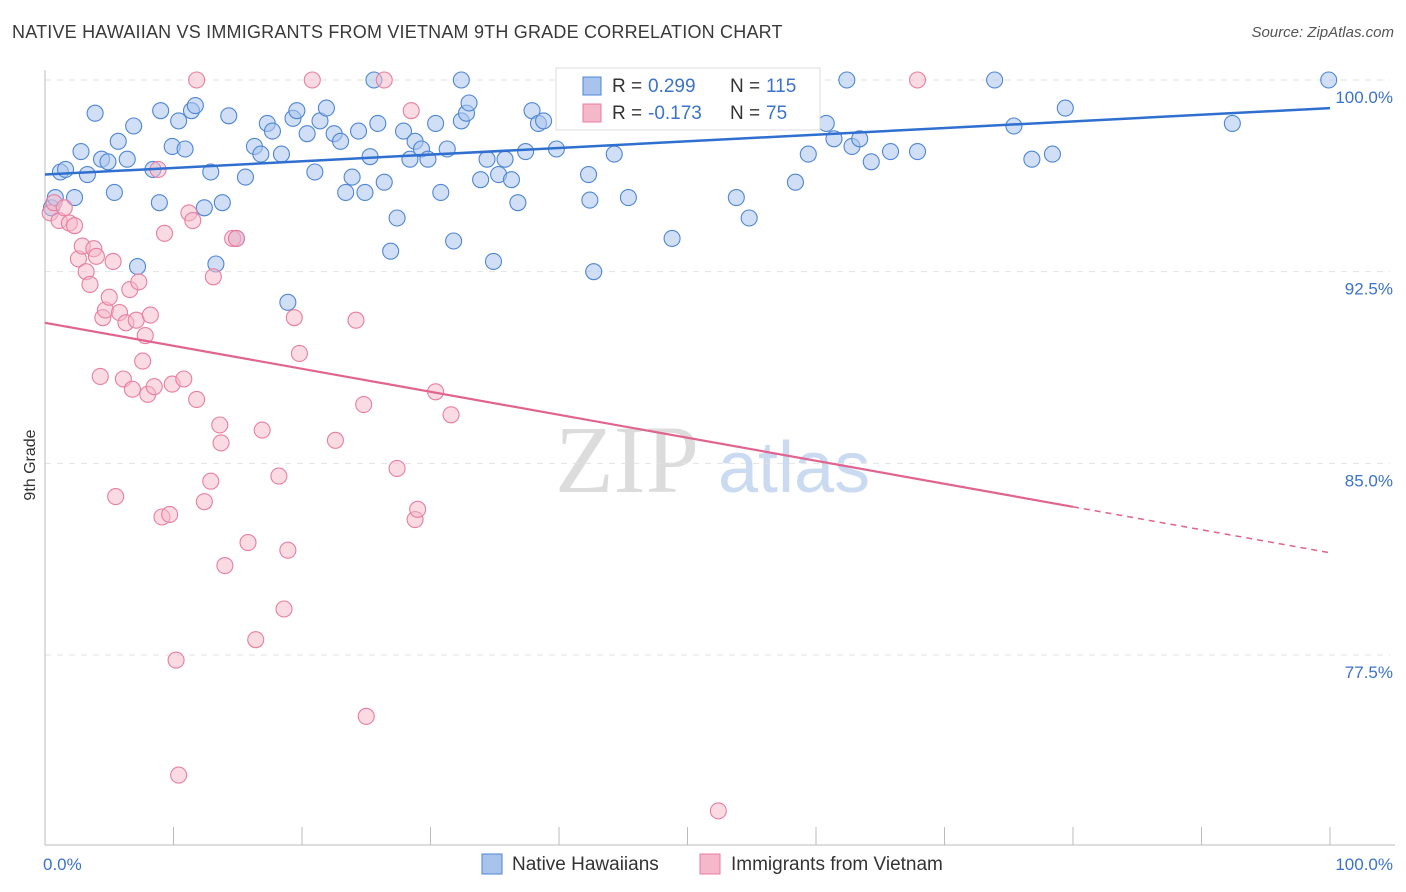  I want to click on x-tick-label: 0.0%, so click(62, 864).